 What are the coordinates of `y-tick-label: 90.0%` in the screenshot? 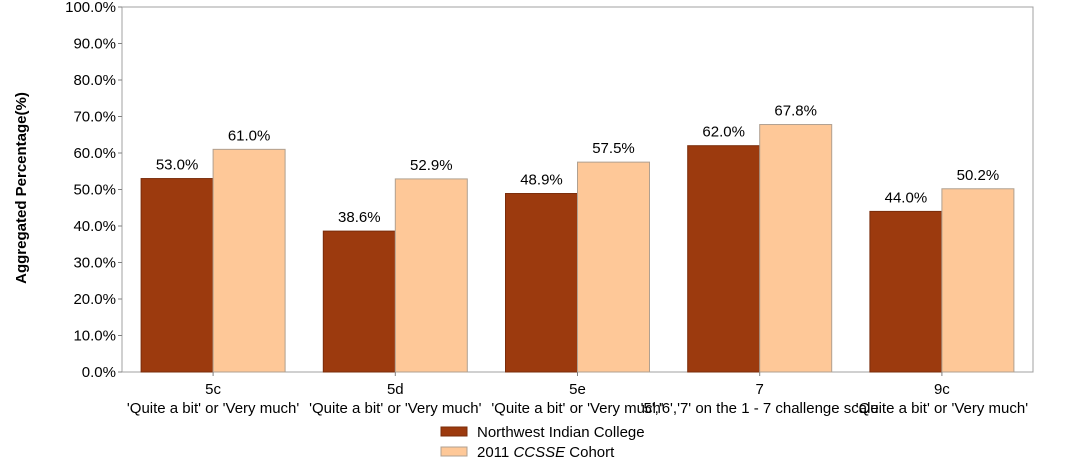 It's located at (94, 44).